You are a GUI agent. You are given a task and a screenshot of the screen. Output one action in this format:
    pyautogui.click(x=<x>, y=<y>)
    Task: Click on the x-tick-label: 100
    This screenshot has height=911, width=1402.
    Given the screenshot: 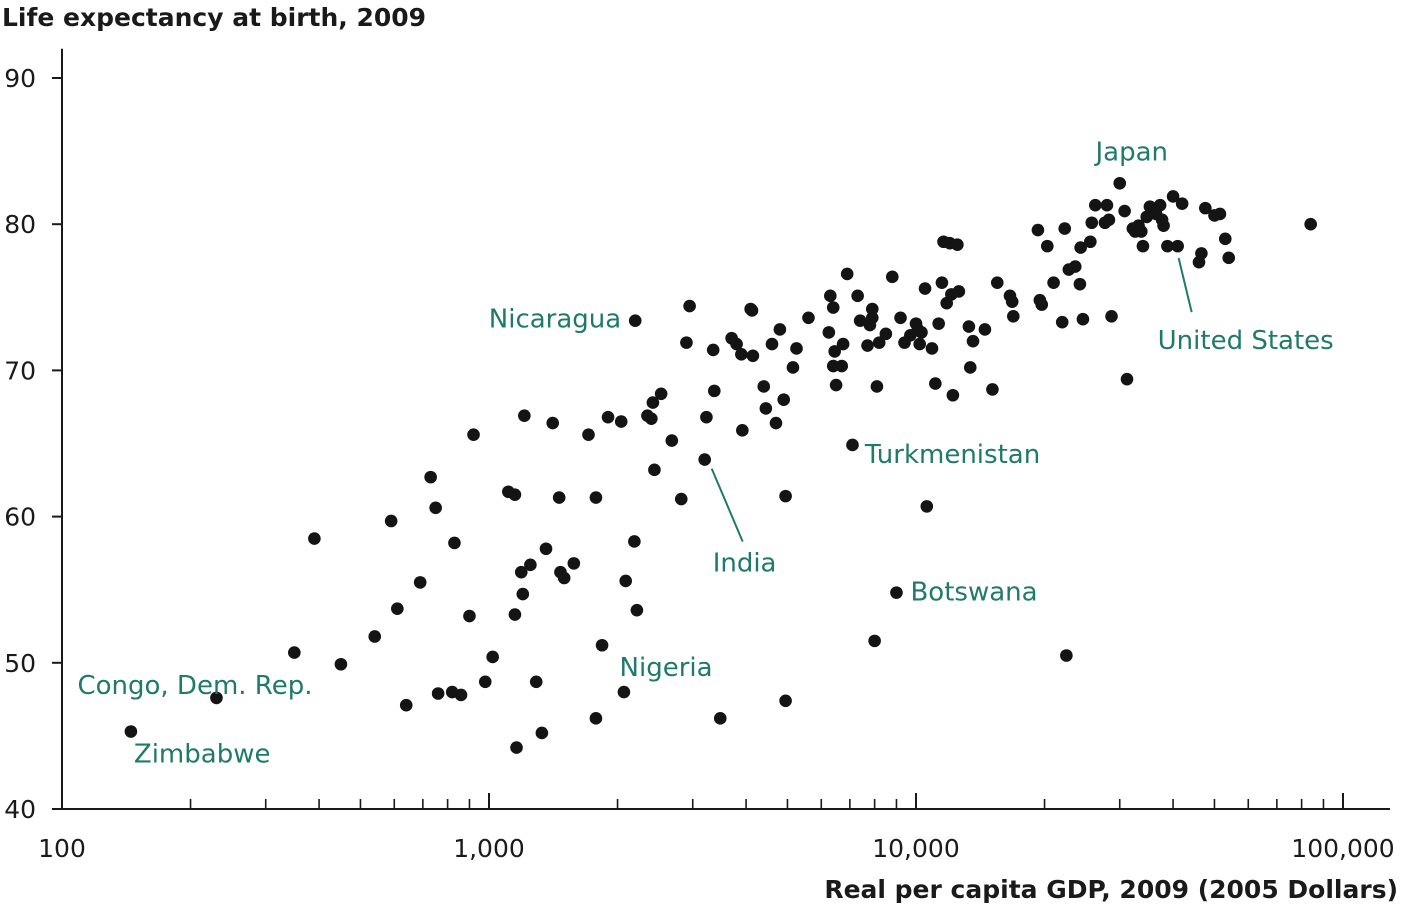 What is the action you would take?
    pyautogui.click(x=62, y=848)
    